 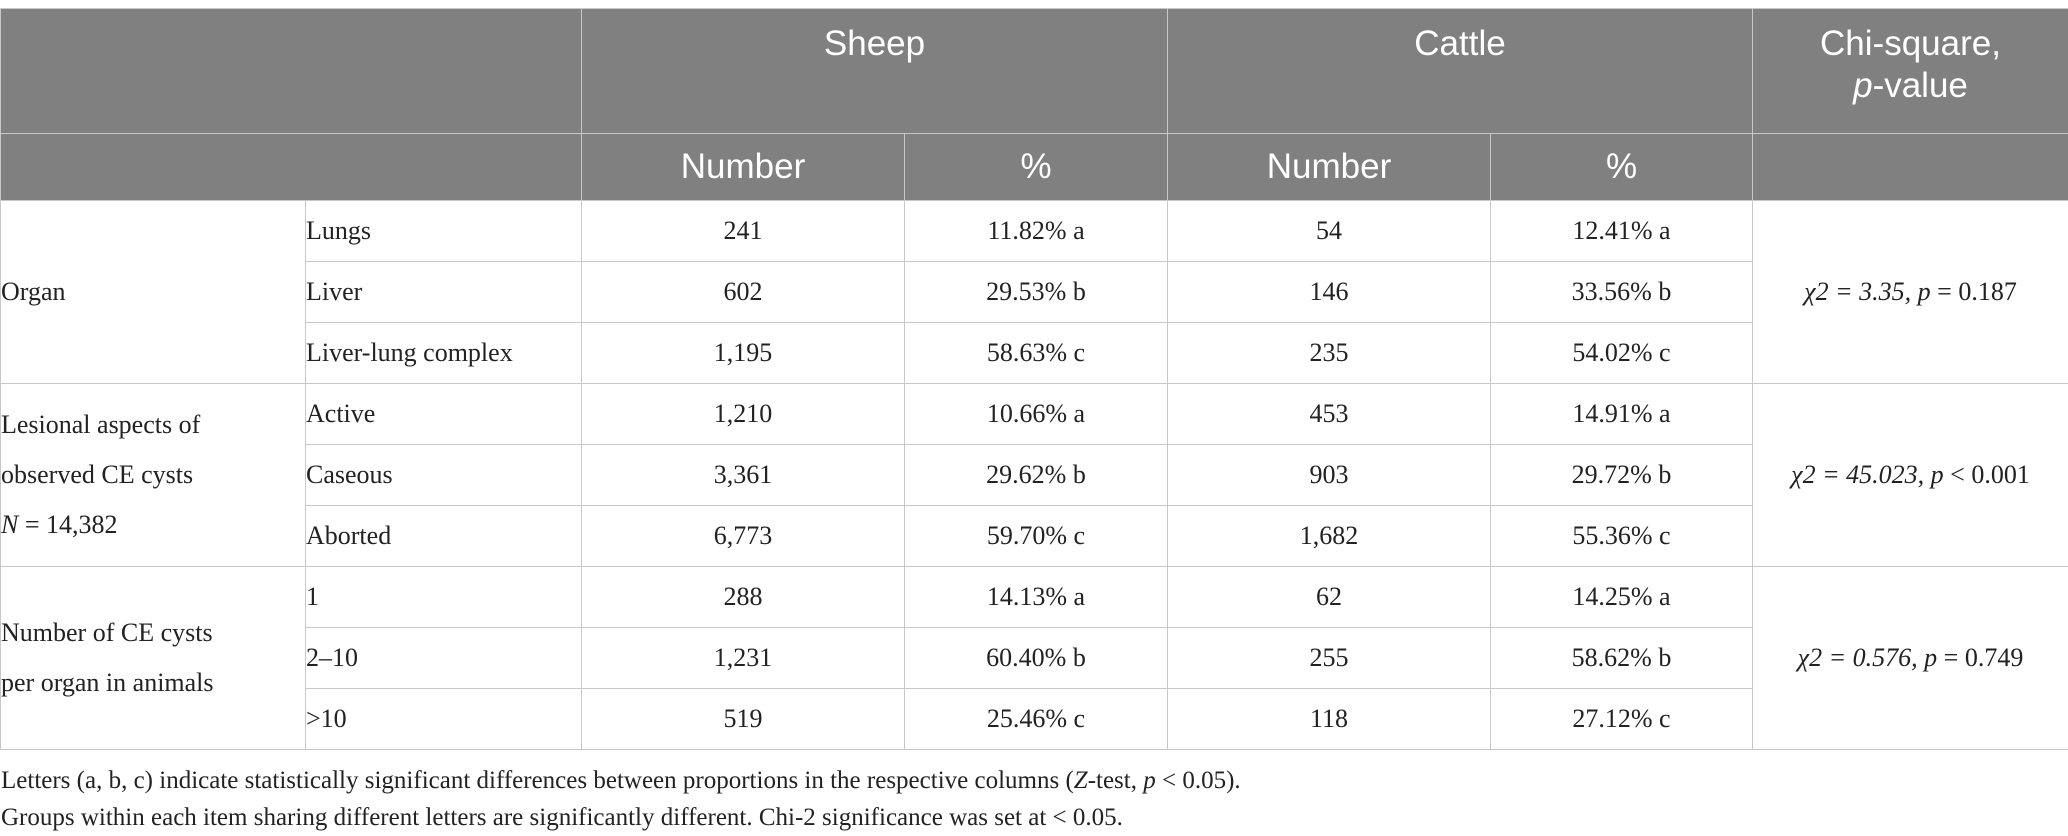 What do you see at coordinates (1329, 597) in the screenshot?
I see `cattle-number: 62` at bounding box center [1329, 597].